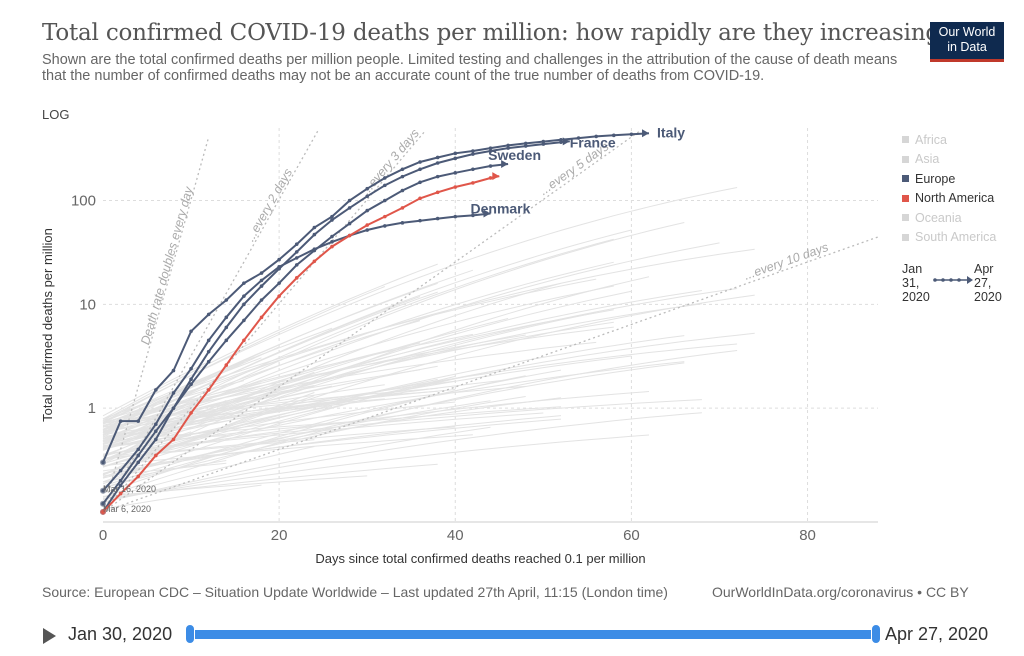  I want to click on timeline-end-date: Apr 27, 2020, so click(937, 634).